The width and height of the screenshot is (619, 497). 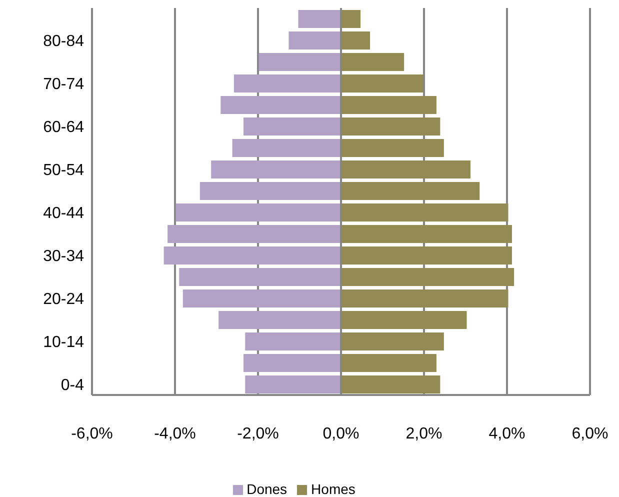 What do you see at coordinates (63, 213) in the screenshot?
I see `y-tick-label: 40-44` at bounding box center [63, 213].